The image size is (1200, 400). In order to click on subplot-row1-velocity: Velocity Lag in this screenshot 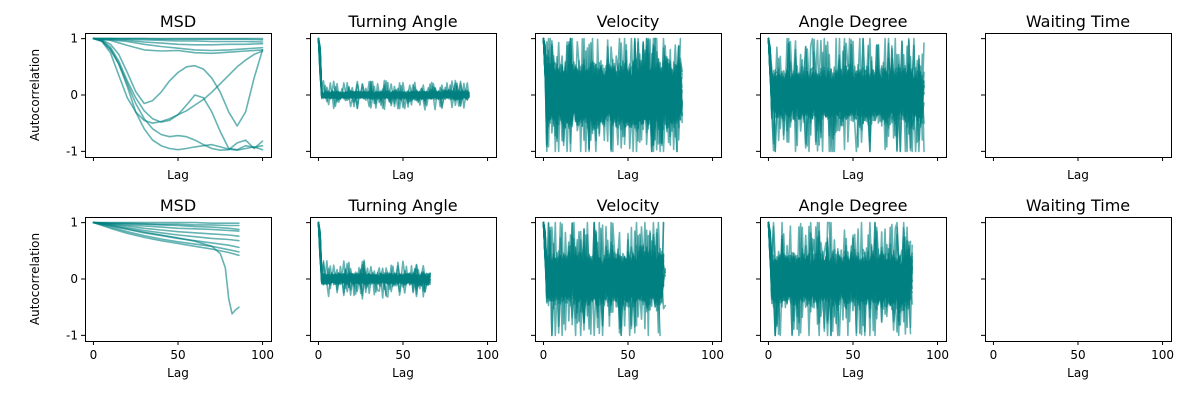, I will do `click(626, 97)`.